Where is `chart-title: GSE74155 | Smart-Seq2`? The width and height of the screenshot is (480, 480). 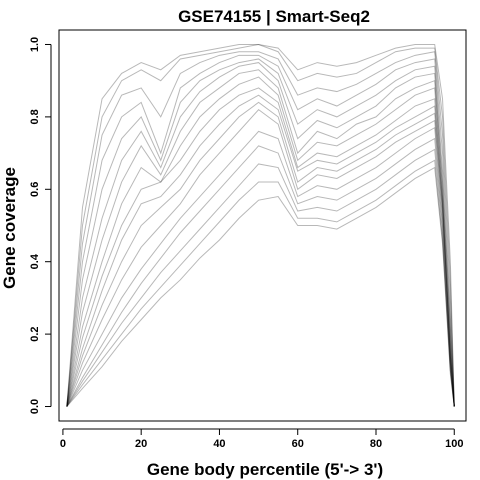
chart-title: GSE74155 | Smart-Seq2 is located at coordinates (274, 16).